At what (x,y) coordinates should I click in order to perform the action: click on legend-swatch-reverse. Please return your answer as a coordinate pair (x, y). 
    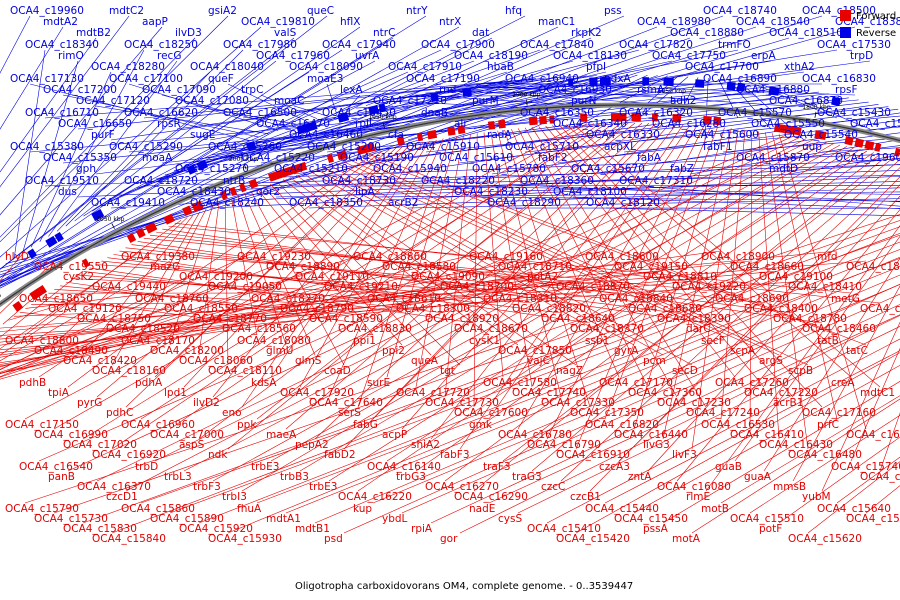
    Looking at the image, I should click on (845, 32).